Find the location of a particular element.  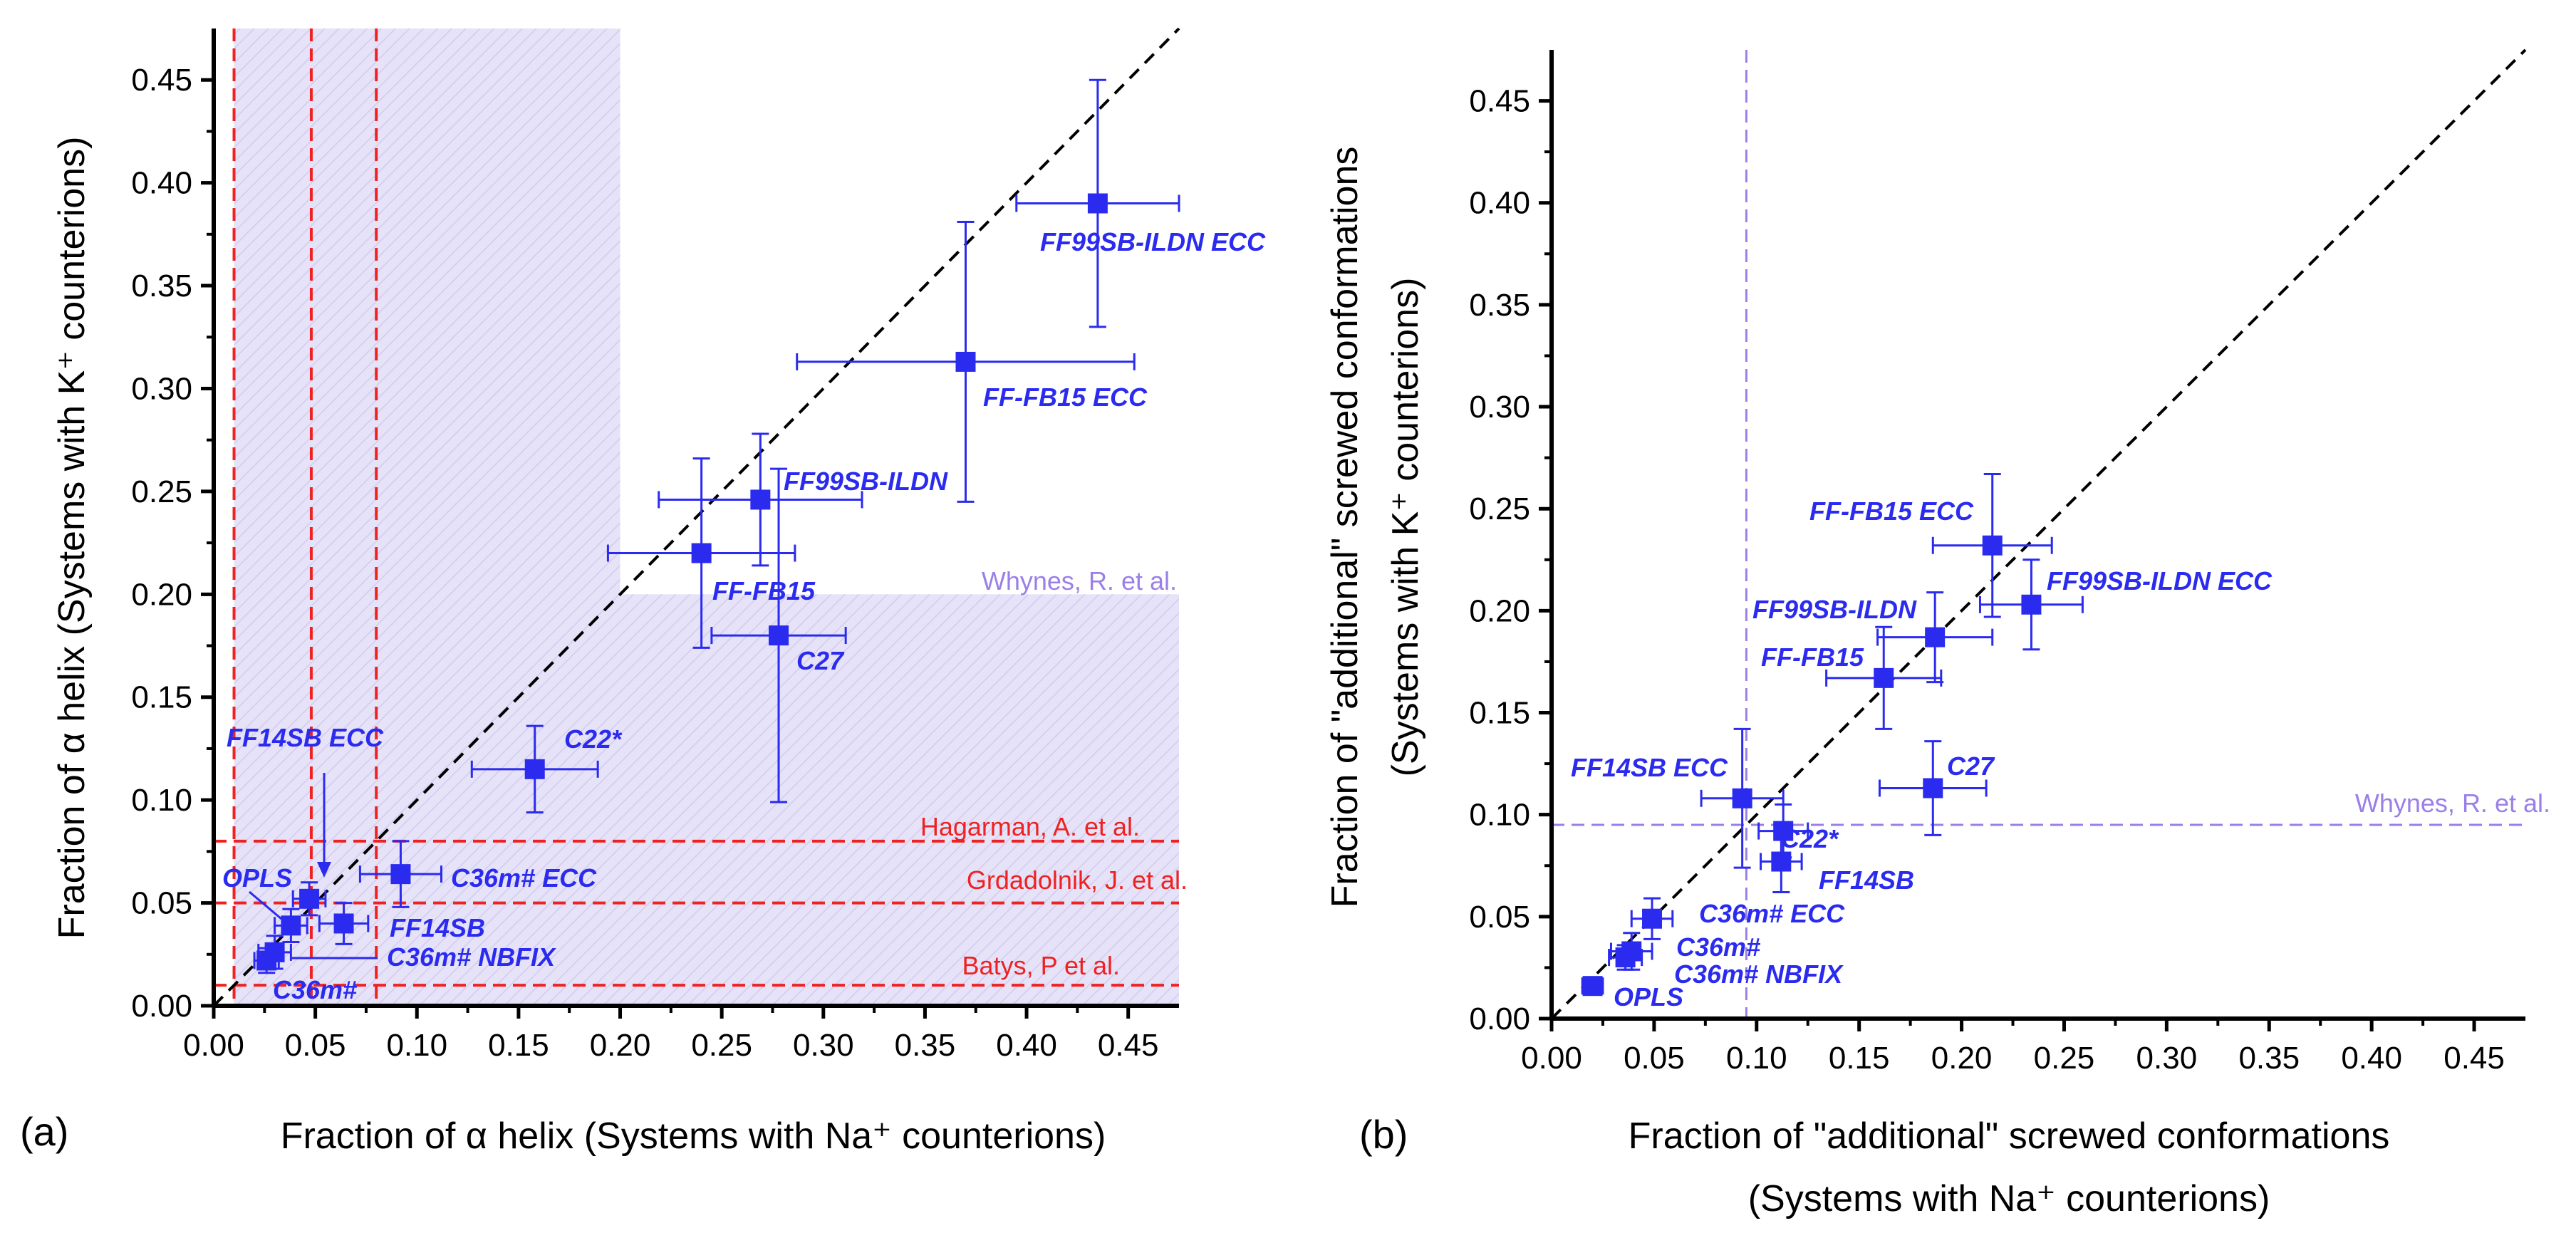

panel-a-y-tick-label: 0.20 is located at coordinates (161, 594).